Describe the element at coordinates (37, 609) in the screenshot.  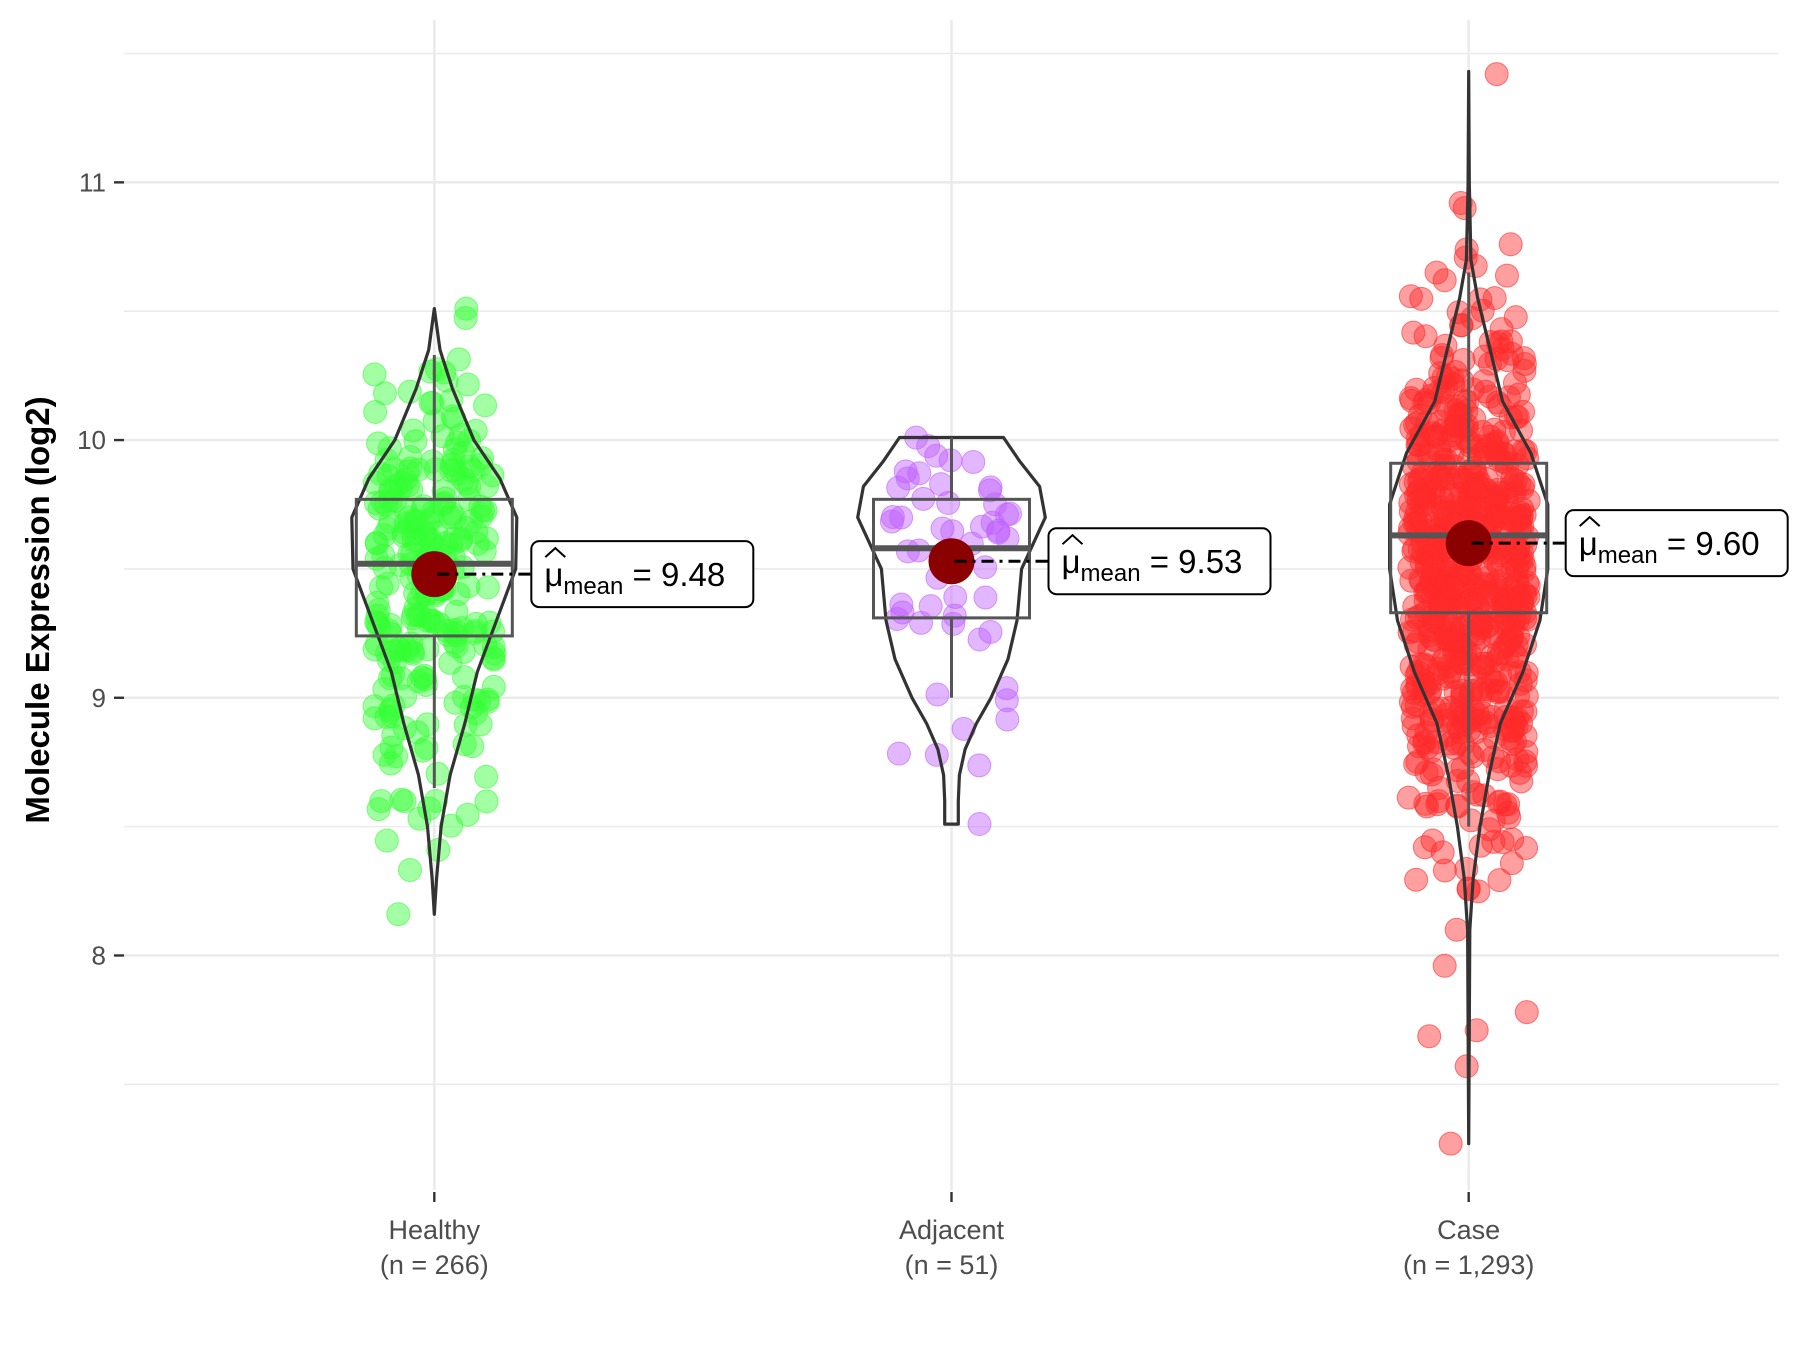
I see `y-axis-title: Molecule Expression (log2)` at that location.